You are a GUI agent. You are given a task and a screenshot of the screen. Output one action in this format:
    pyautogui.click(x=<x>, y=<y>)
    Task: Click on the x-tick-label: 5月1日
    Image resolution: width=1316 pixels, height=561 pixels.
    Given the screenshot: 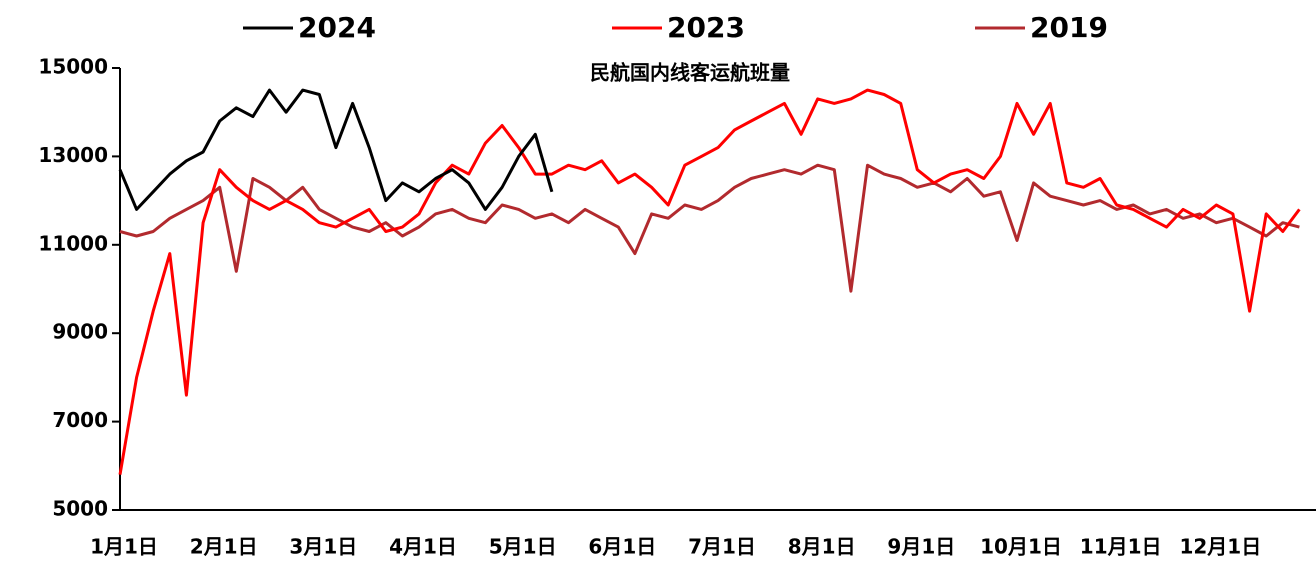 What is the action you would take?
    pyautogui.click(x=523, y=547)
    